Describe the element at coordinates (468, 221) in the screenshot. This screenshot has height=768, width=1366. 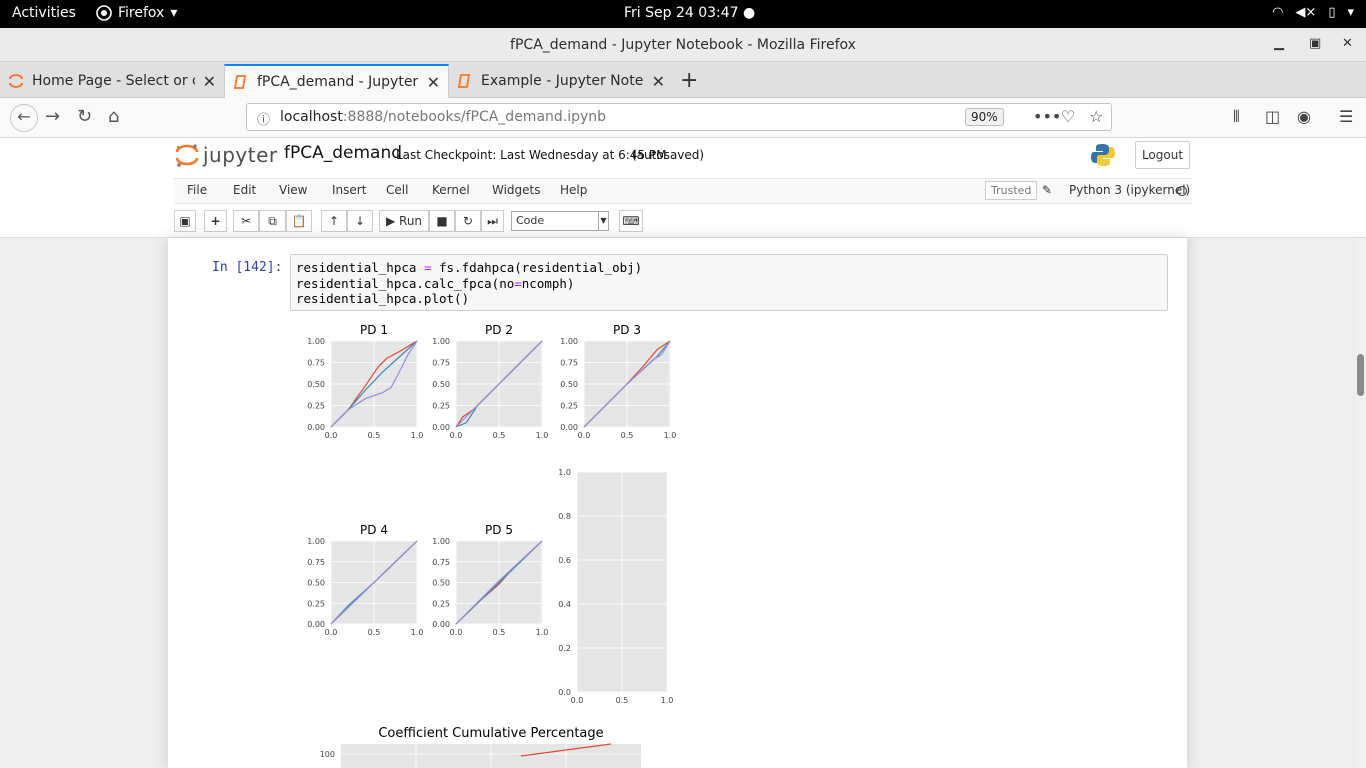
I see `restart-icon: ↻` at that location.